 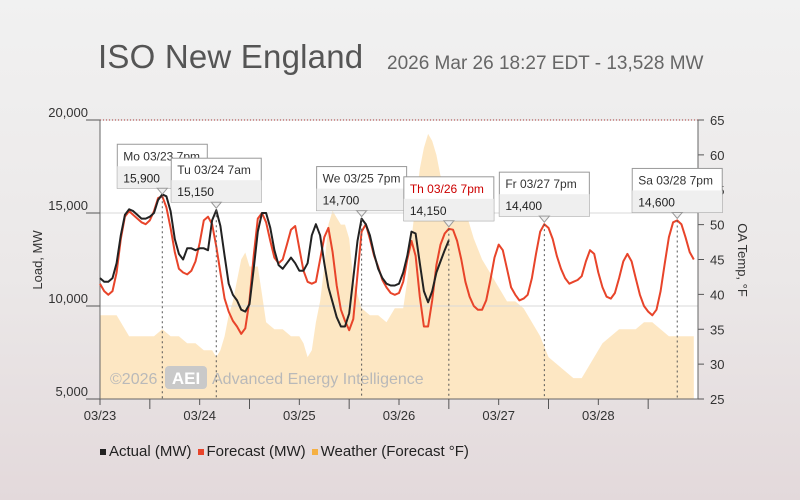 I want to click on y-left-tick-label: 15,000, so click(x=68, y=205).